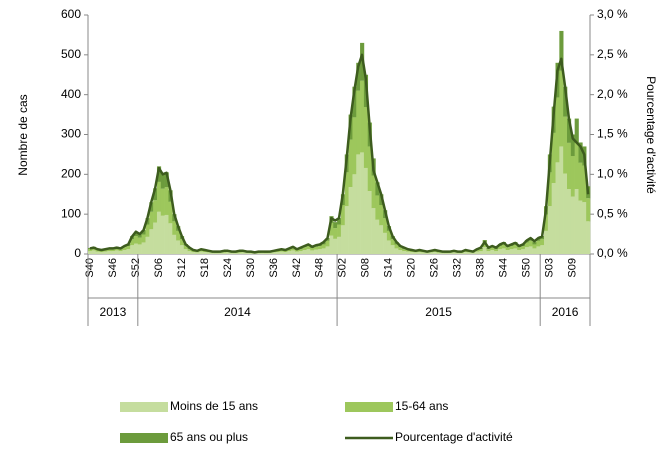 This screenshot has width=672, height=450. What do you see at coordinates (297, 268) in the screenshot?
I see `x-tick-label: S42` at bounding box center [297, 268].